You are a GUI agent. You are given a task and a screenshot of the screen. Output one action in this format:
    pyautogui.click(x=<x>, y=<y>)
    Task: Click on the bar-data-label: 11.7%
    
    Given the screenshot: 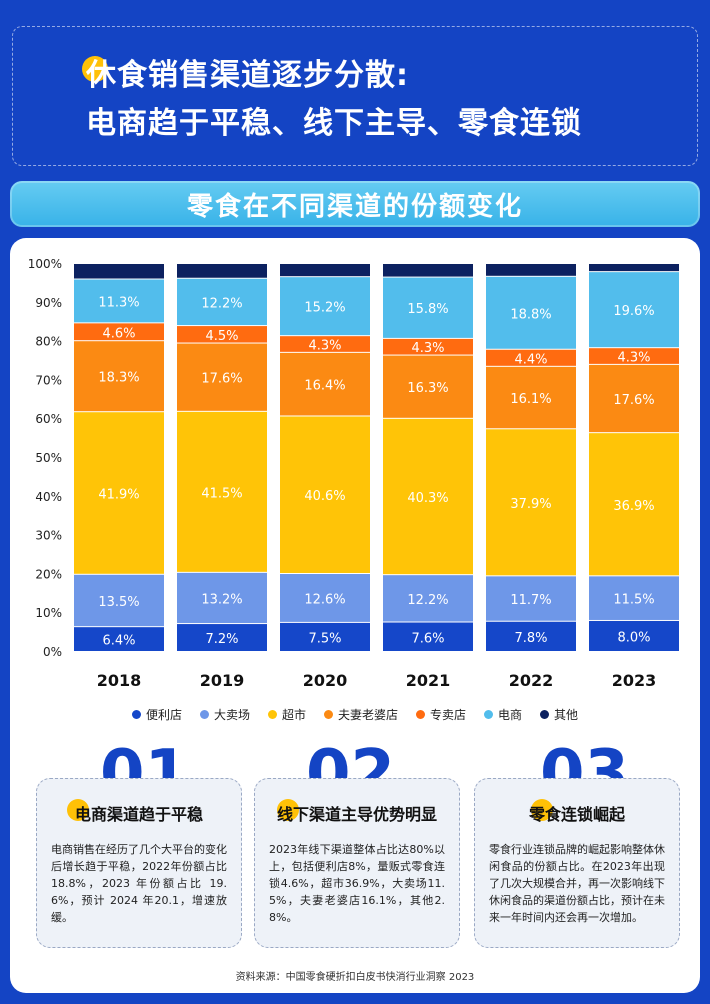 What is the action you would take?
    pyautogui.click(x=530, y=600)
    